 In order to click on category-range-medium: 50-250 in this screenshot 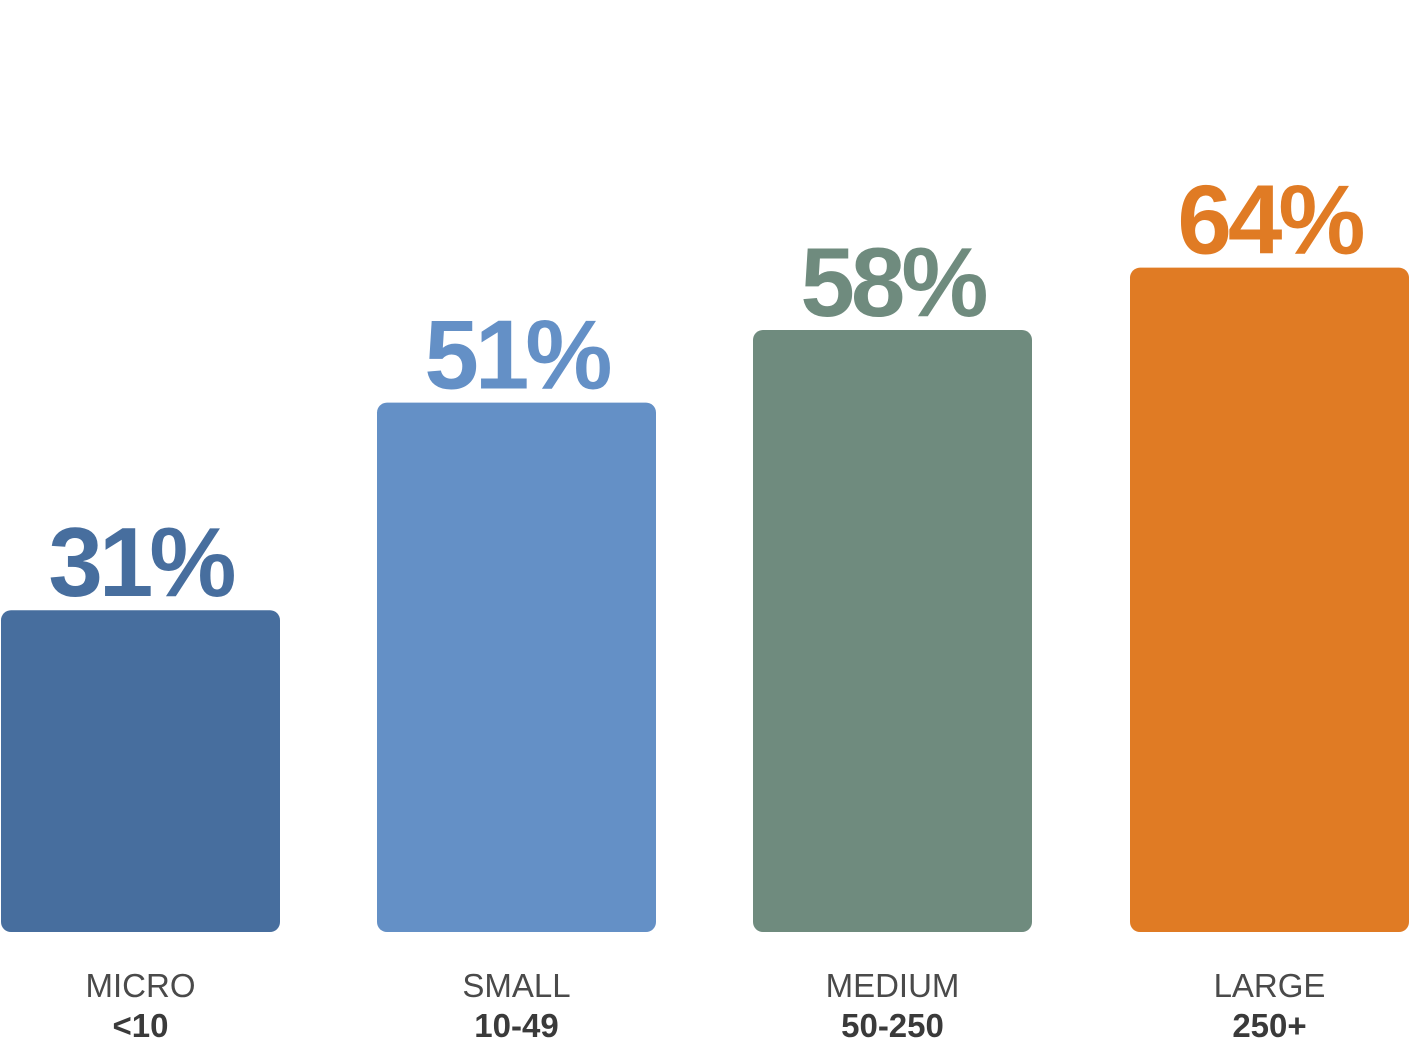, I will do `click(892, 1025)`.